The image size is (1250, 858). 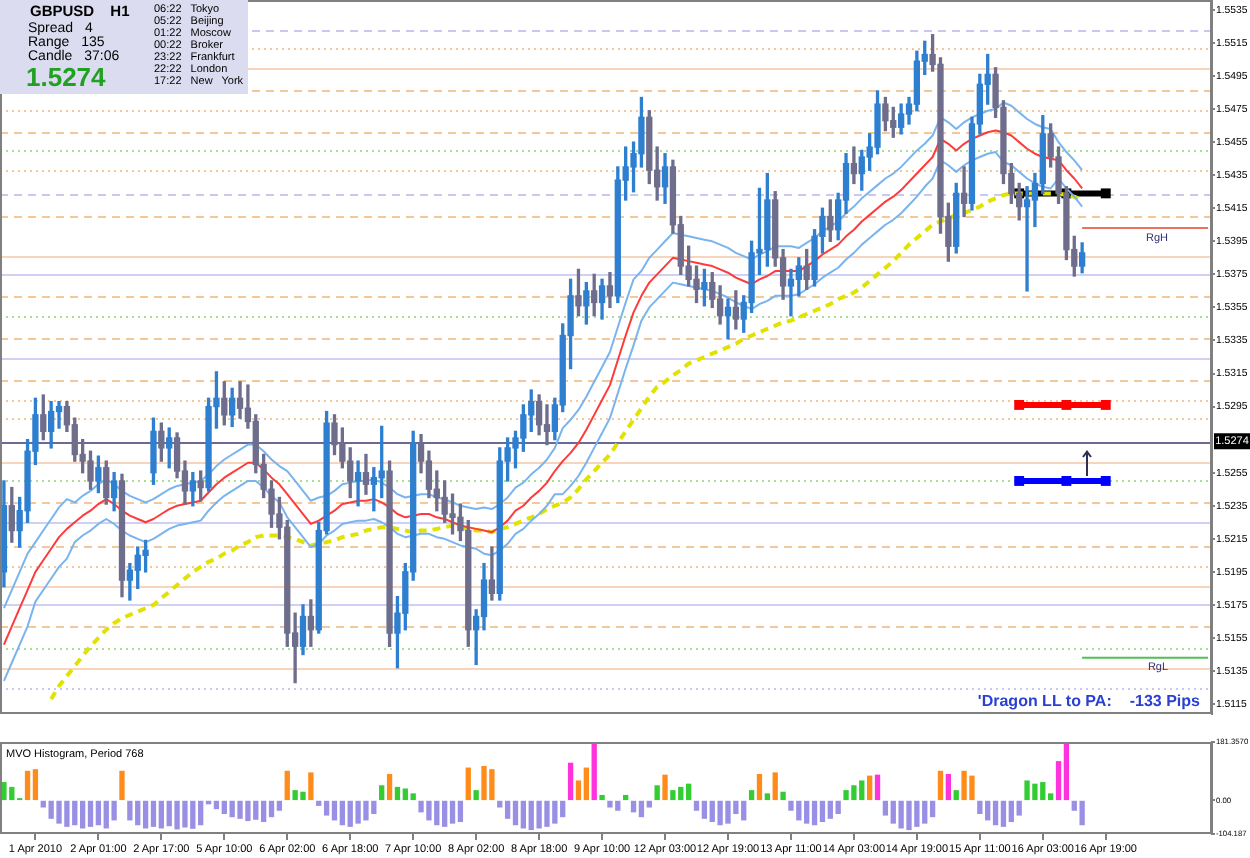 I want to click on annotation: 1.5274, so click(x=66, y=77).